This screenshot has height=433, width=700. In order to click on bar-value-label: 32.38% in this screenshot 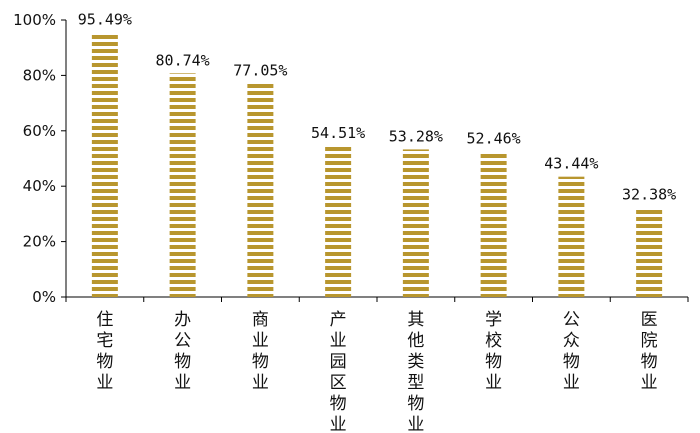, I will do `click(649, 194)`.